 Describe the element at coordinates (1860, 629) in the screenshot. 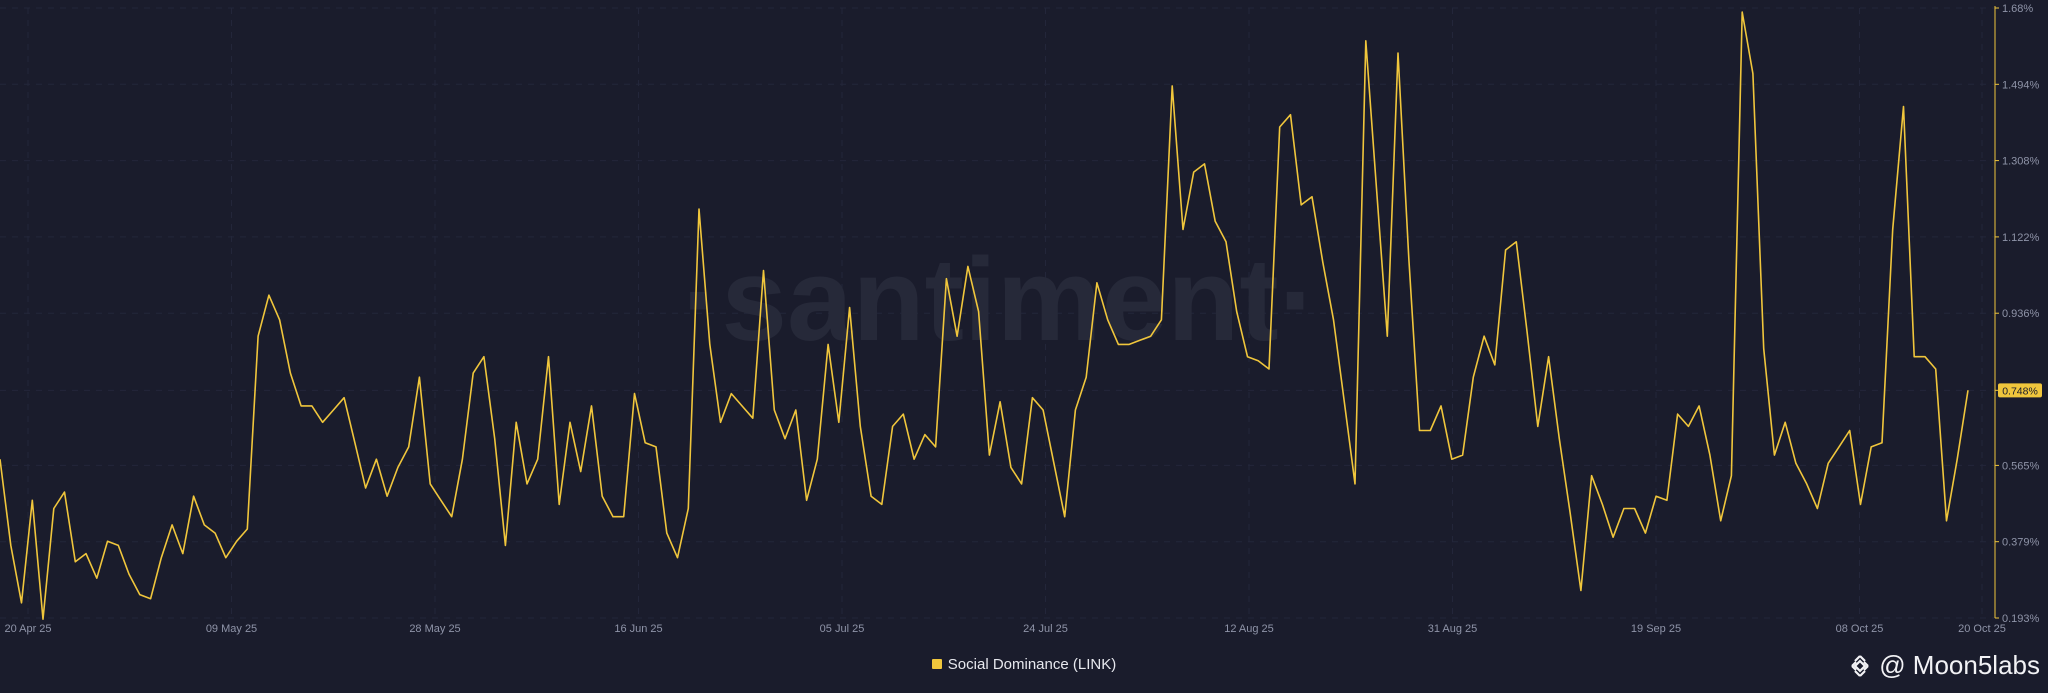

I see `x-tick-label: 08 Oct 25` at that location.